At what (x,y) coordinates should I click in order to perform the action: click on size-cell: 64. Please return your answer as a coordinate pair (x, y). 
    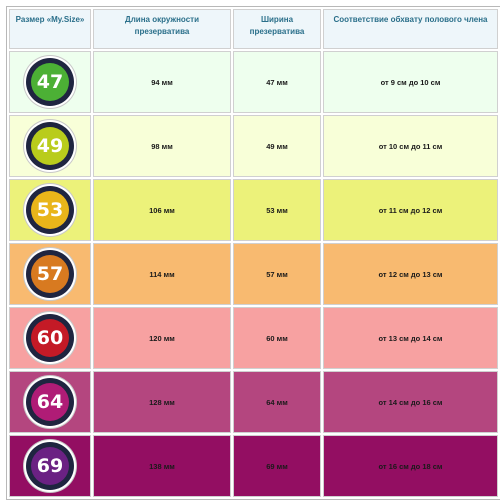
    Looking at the image, I should click on (50, 402).